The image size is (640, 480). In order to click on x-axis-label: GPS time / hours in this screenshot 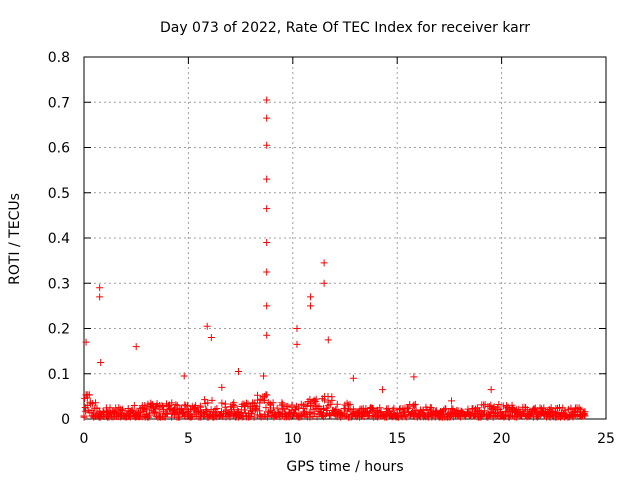, I will do `click(344, 467)`.